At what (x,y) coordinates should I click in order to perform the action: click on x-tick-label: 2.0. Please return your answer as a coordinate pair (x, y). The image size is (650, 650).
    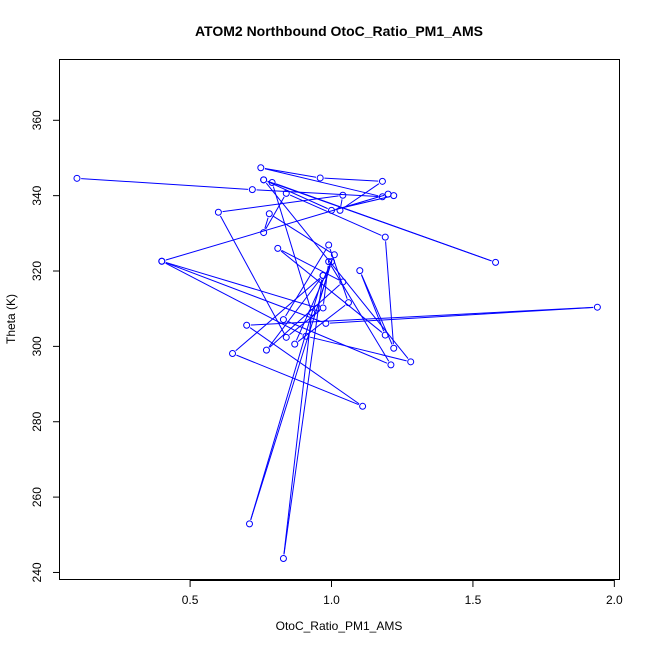
    Looking at the image, I should click on (614, 600).